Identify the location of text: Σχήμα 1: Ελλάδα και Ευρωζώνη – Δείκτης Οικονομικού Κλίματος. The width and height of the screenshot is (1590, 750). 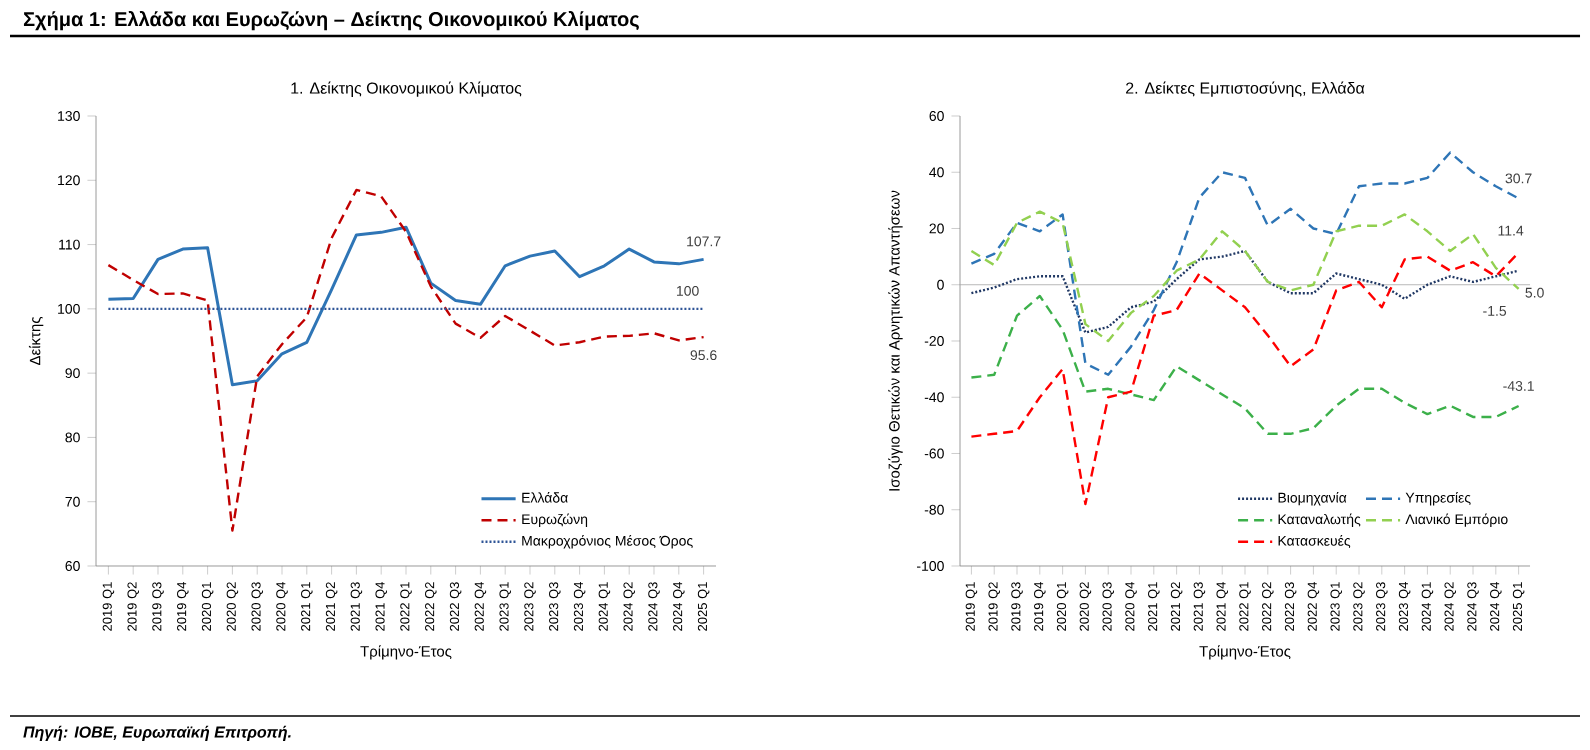
(331, 21).